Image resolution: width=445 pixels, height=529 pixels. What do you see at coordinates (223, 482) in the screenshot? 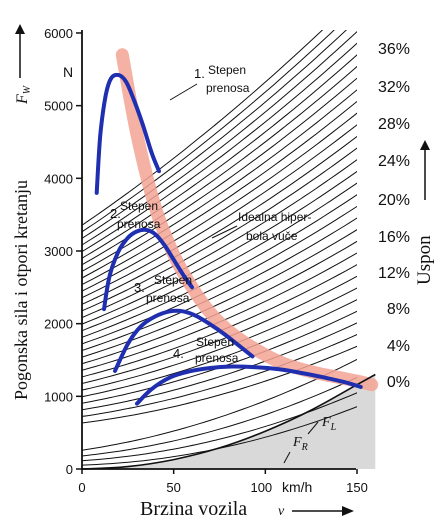
I see `x-tick-marks: 0 50 100 150` at bounding box center [223, 482].